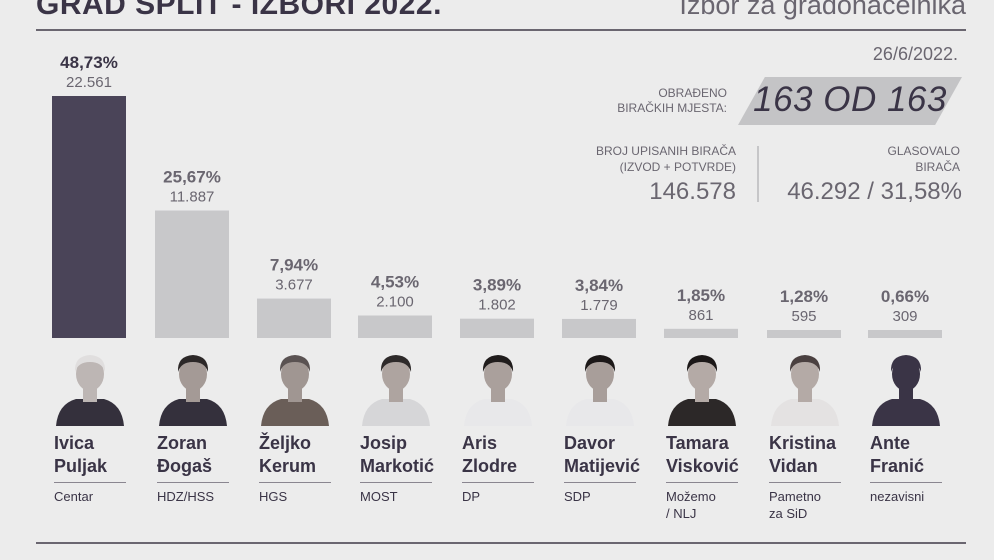  Describe the element at coordinates (89, 82) in the screenshot. I see `bar-votes-label: 22.561` at that location.